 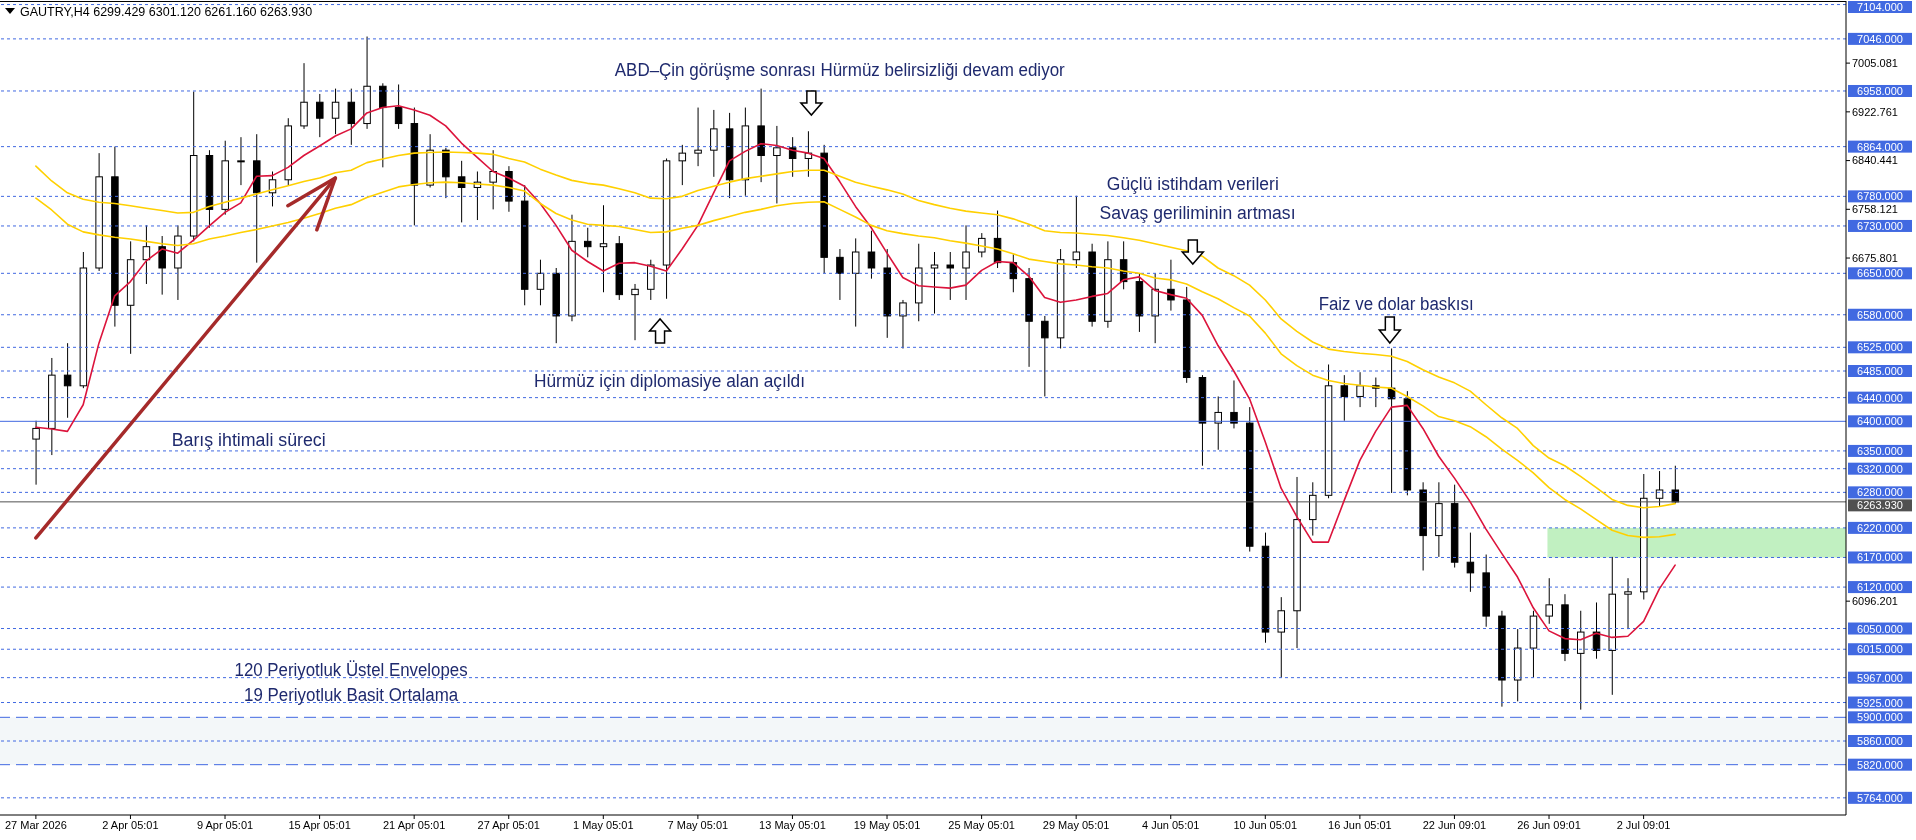 I want to click on ref-line-label: 6525.000, so click(x=1880, y=347).